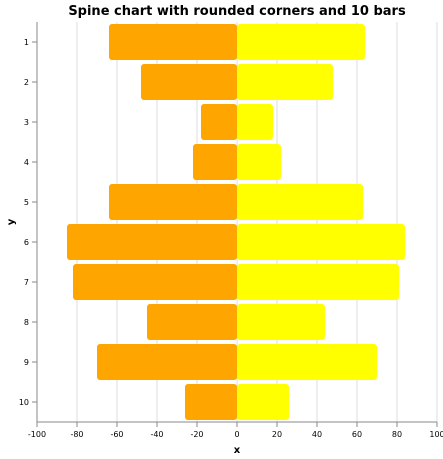  I want to click on x-tick-label: 0, so click(236, 434).